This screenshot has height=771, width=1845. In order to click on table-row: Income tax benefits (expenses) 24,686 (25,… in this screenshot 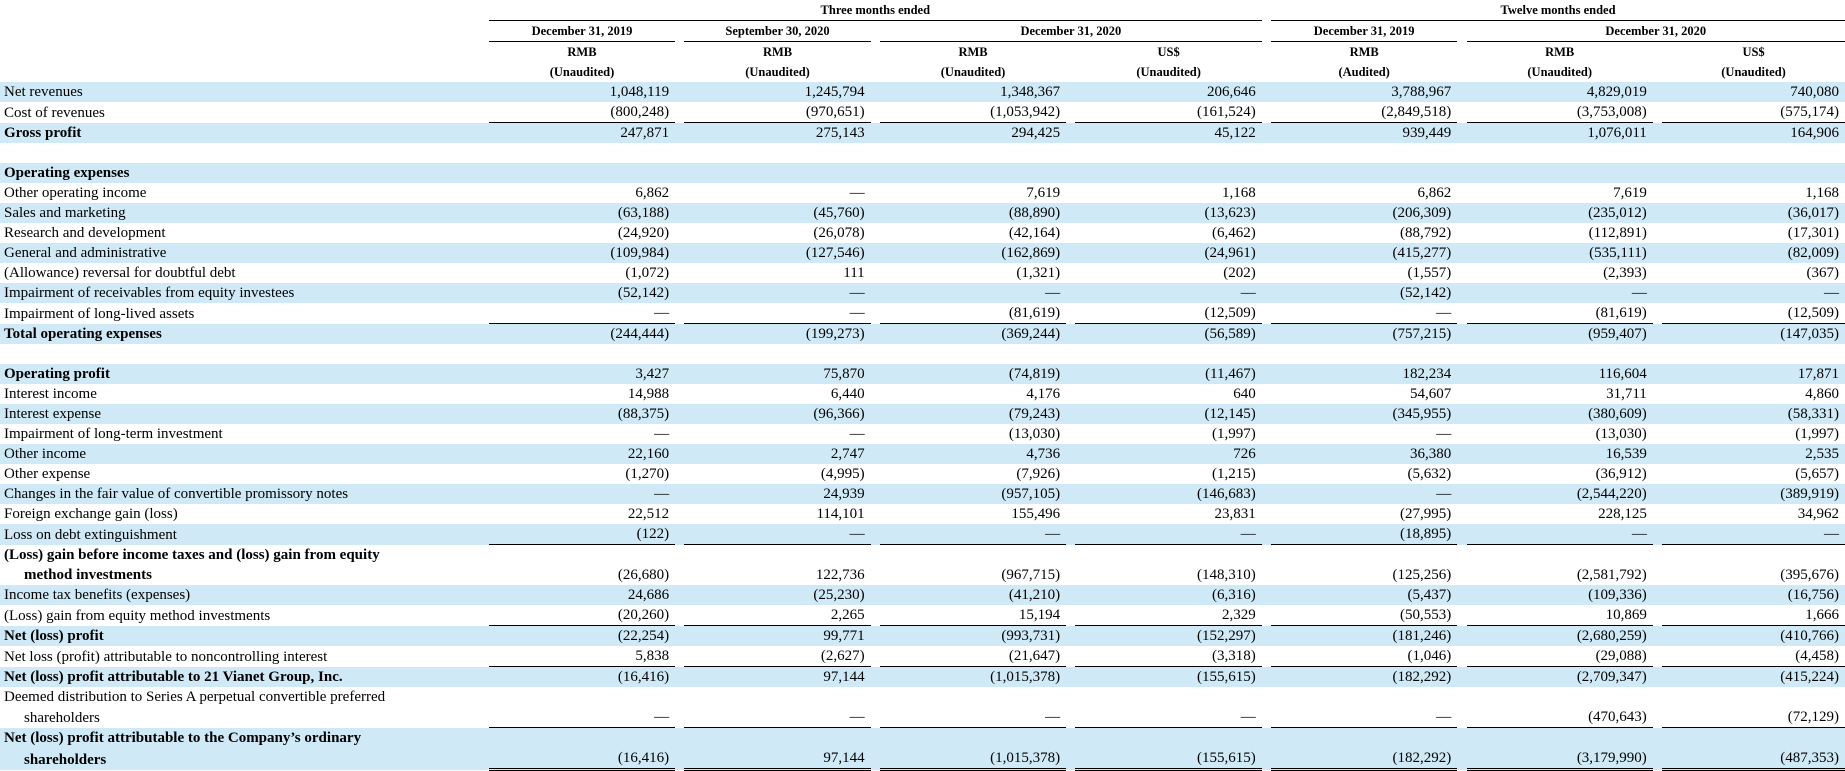, I will do `click(922, 595)`.